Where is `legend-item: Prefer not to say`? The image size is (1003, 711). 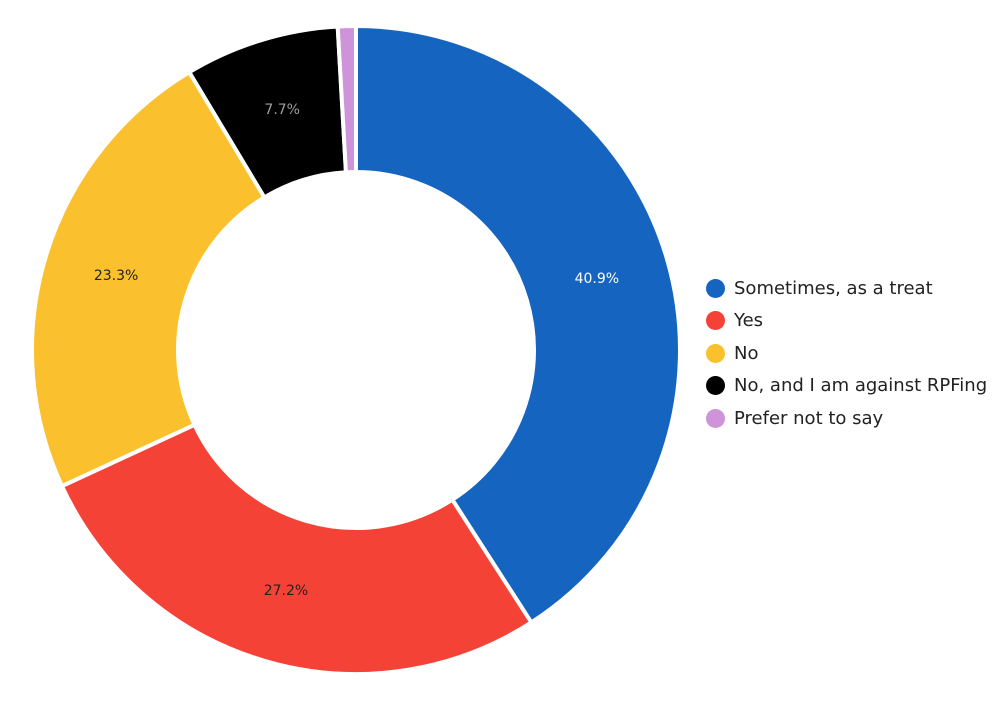
legend-item: Prefer not to say is located at coordinates (851, 418).